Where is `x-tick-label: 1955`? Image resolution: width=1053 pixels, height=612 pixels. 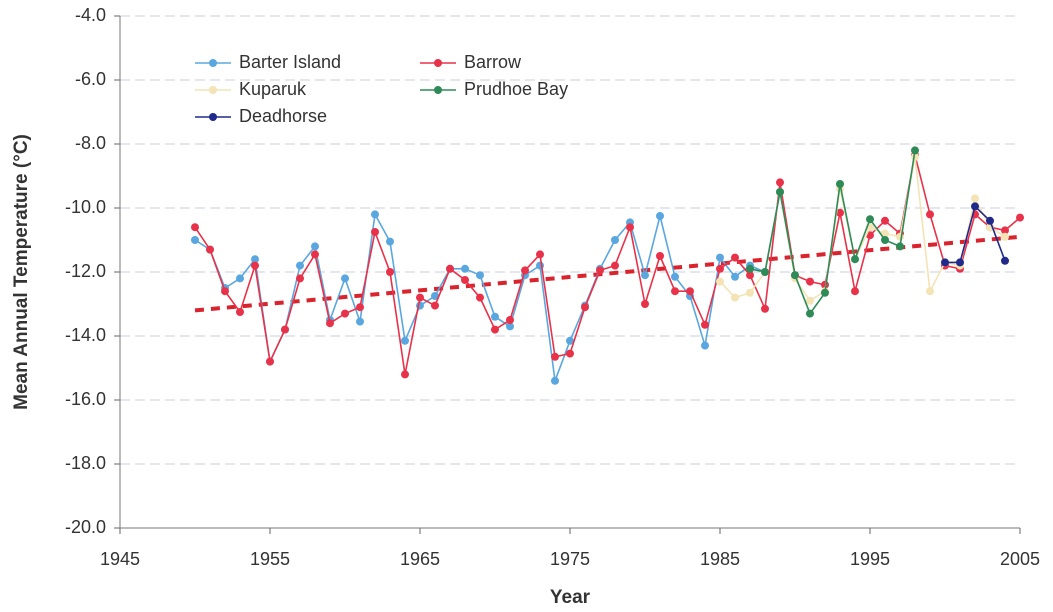
x-tick-label: 1955 is located at coordinates (270, 559).